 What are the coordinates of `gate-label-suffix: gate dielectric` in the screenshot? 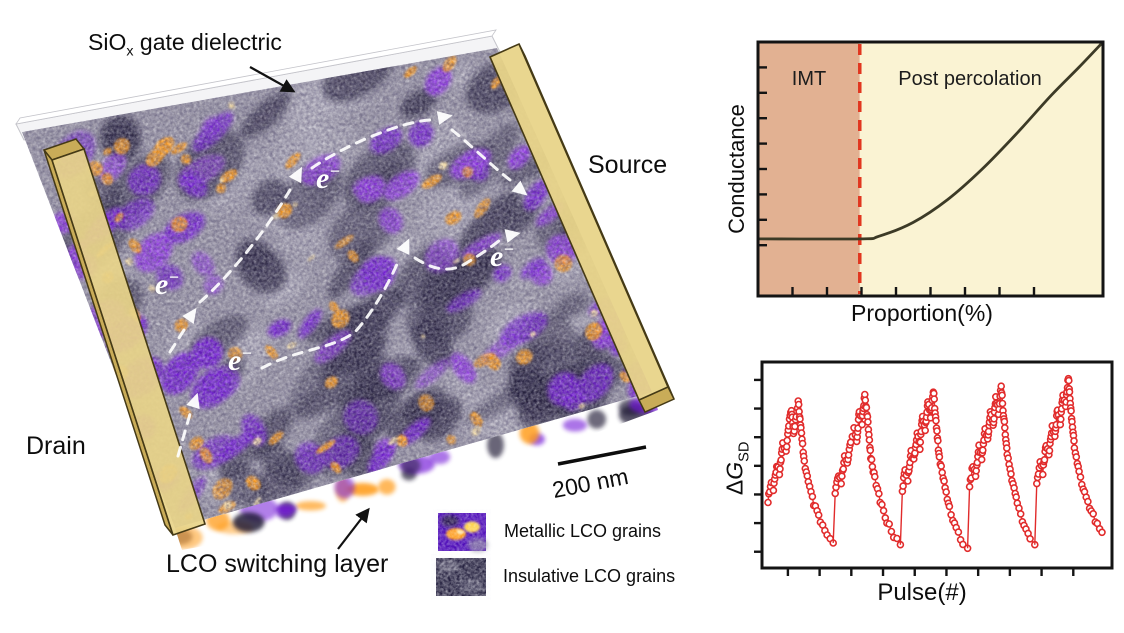 It's located at (210, 42).